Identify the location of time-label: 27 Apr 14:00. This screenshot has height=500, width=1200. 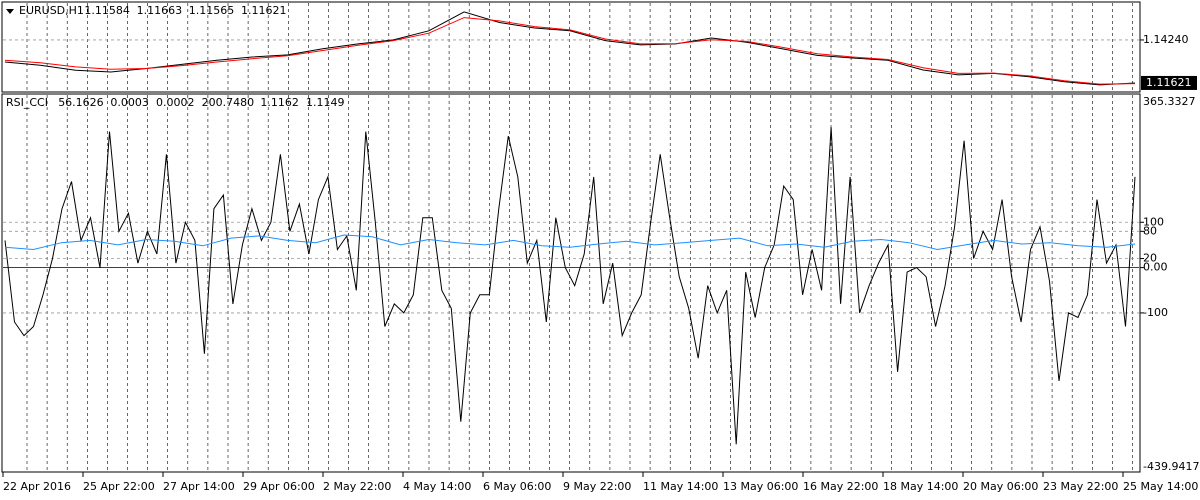
(199, 486).